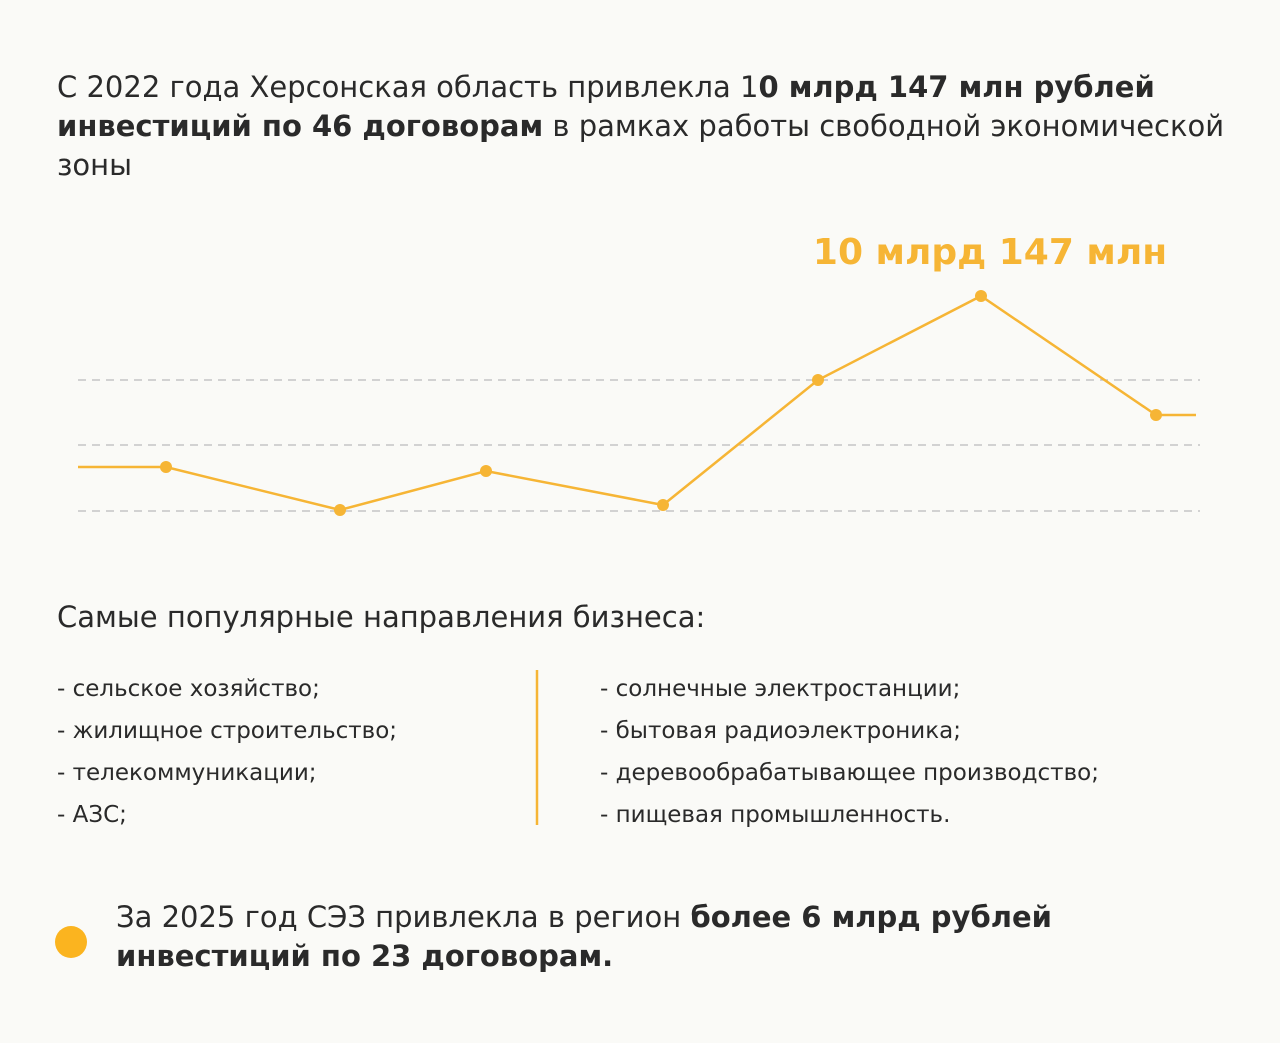 Image resolution: width=1280 pixels, height=1043 pixels. Describe the element at coordinates (639, 445) in the screenshot. I see `grid` at that location.